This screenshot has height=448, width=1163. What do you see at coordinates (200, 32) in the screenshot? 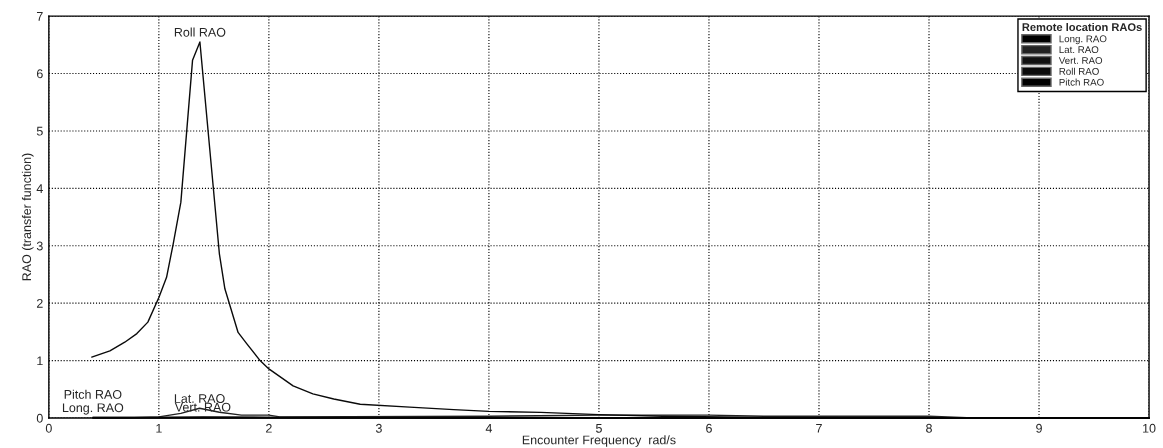
I see `annotation: Roll RAO` at bounding box center [200, 32].